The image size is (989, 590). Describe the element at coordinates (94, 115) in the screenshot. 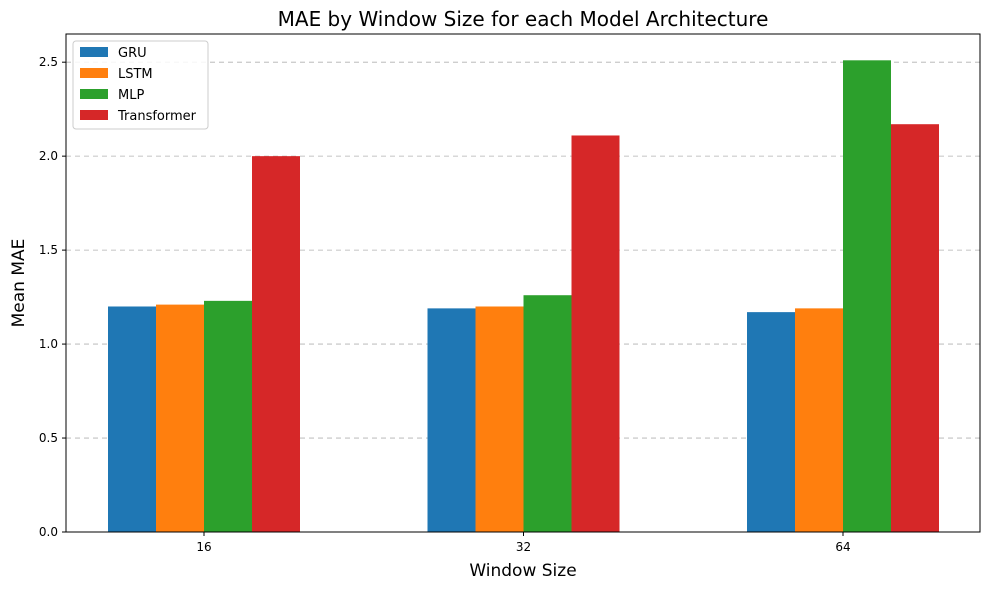

I see `legend-swatch-transformer` at that location.